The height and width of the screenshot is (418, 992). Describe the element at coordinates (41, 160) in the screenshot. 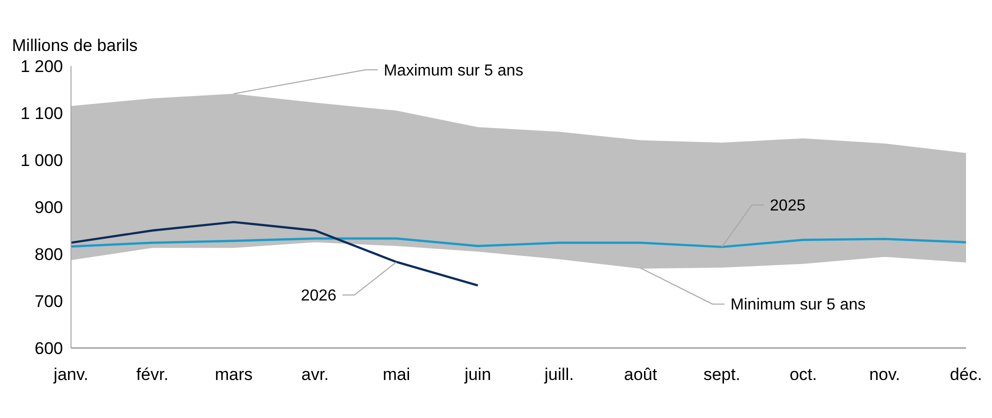

I see `y-tick-label: 1 000` at that location.